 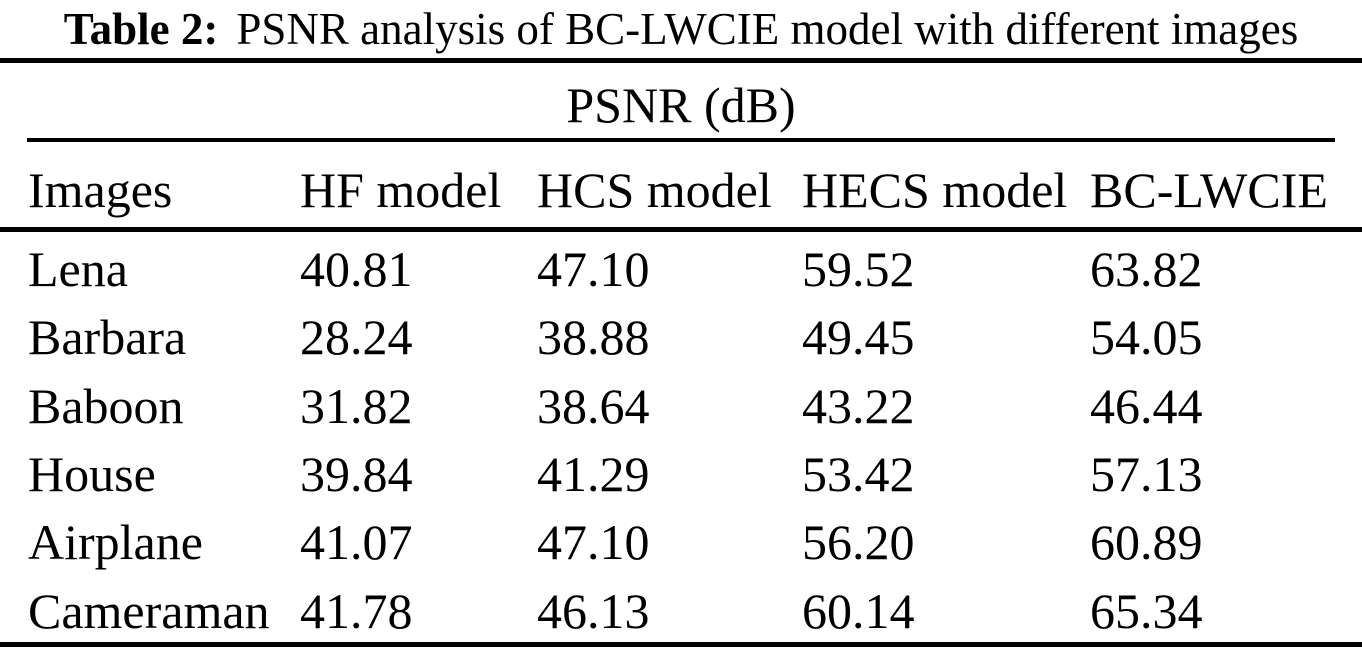 I want to click on row-label: Cameraman, so click(x=149, y=610).